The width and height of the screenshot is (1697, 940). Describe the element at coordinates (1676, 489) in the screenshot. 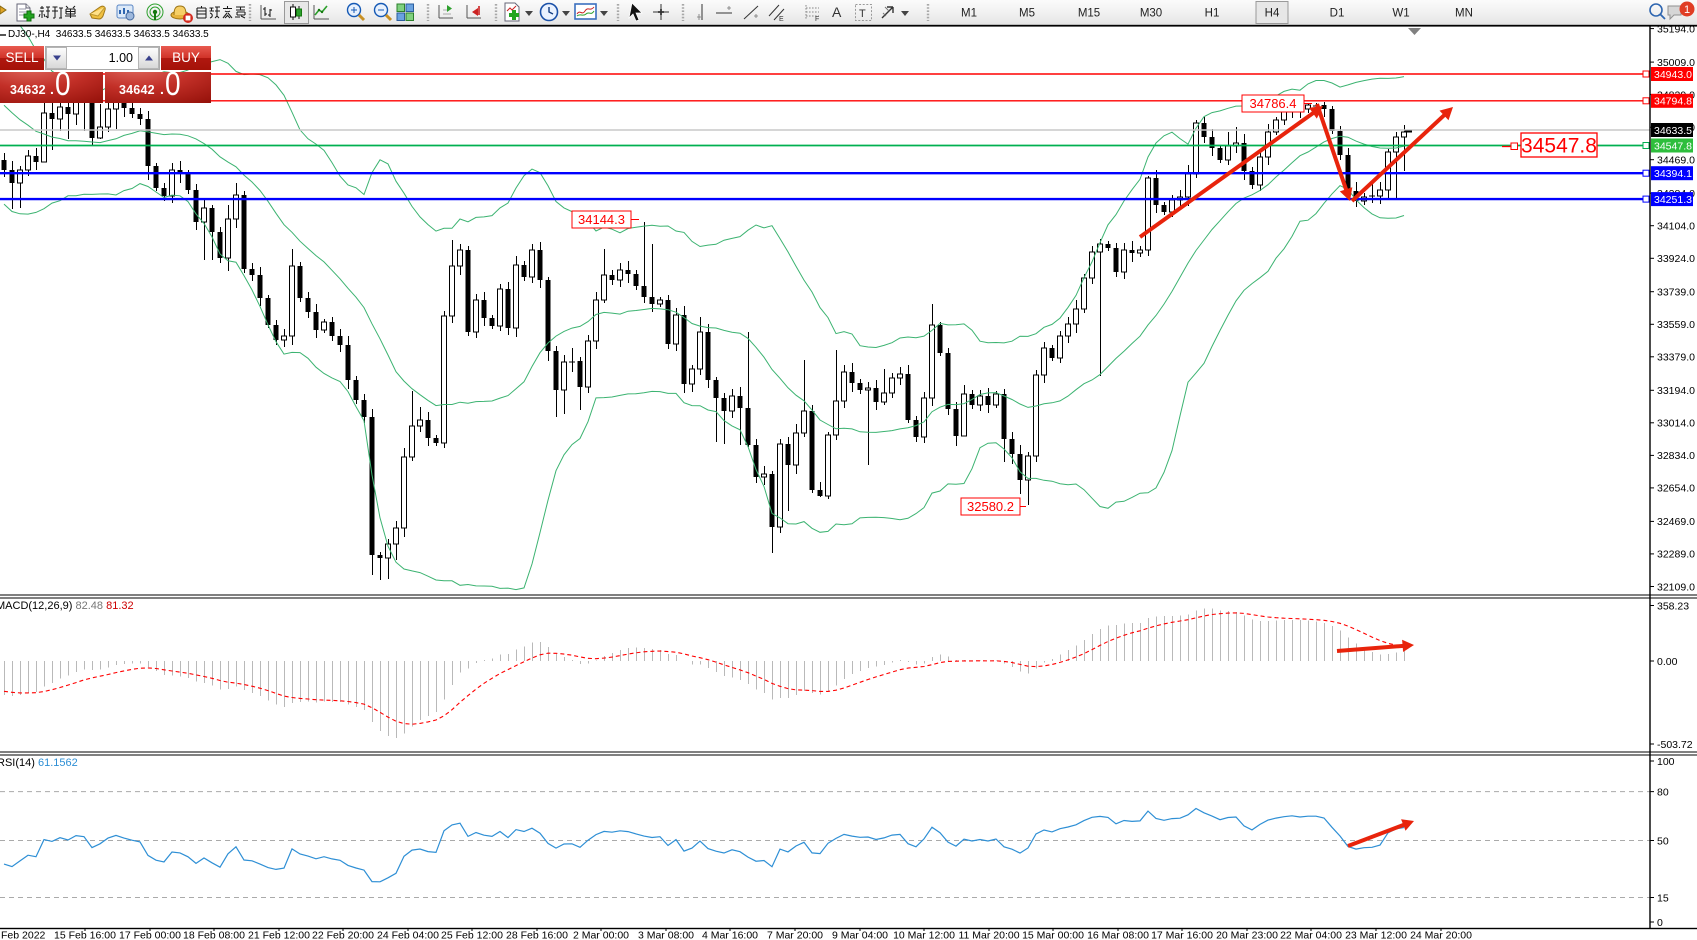

I see `svg-text: 32654.0` at that location.